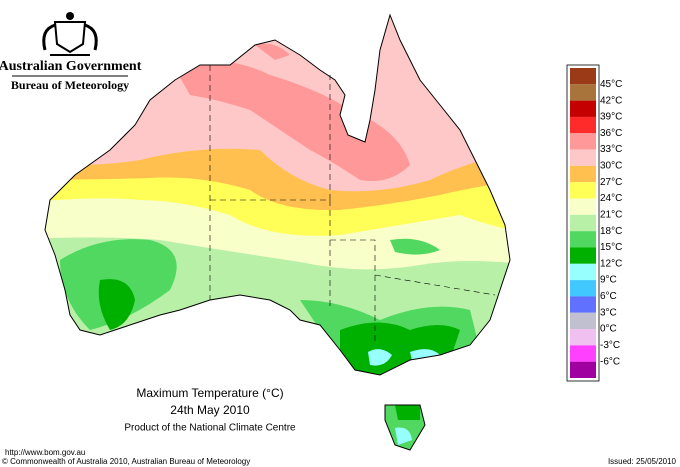 This screenshot has height=467, width=680. Describe the element at coordinates (611, 100) in the screenshot. I see `legend-label: 42°C` at that location.